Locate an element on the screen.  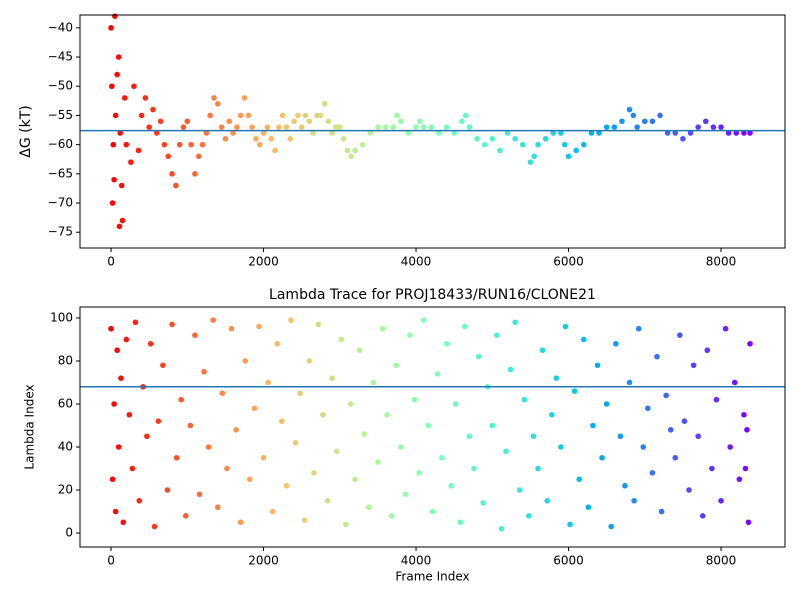
x-tick-label: 6000 is located at coordinates (568, 561).